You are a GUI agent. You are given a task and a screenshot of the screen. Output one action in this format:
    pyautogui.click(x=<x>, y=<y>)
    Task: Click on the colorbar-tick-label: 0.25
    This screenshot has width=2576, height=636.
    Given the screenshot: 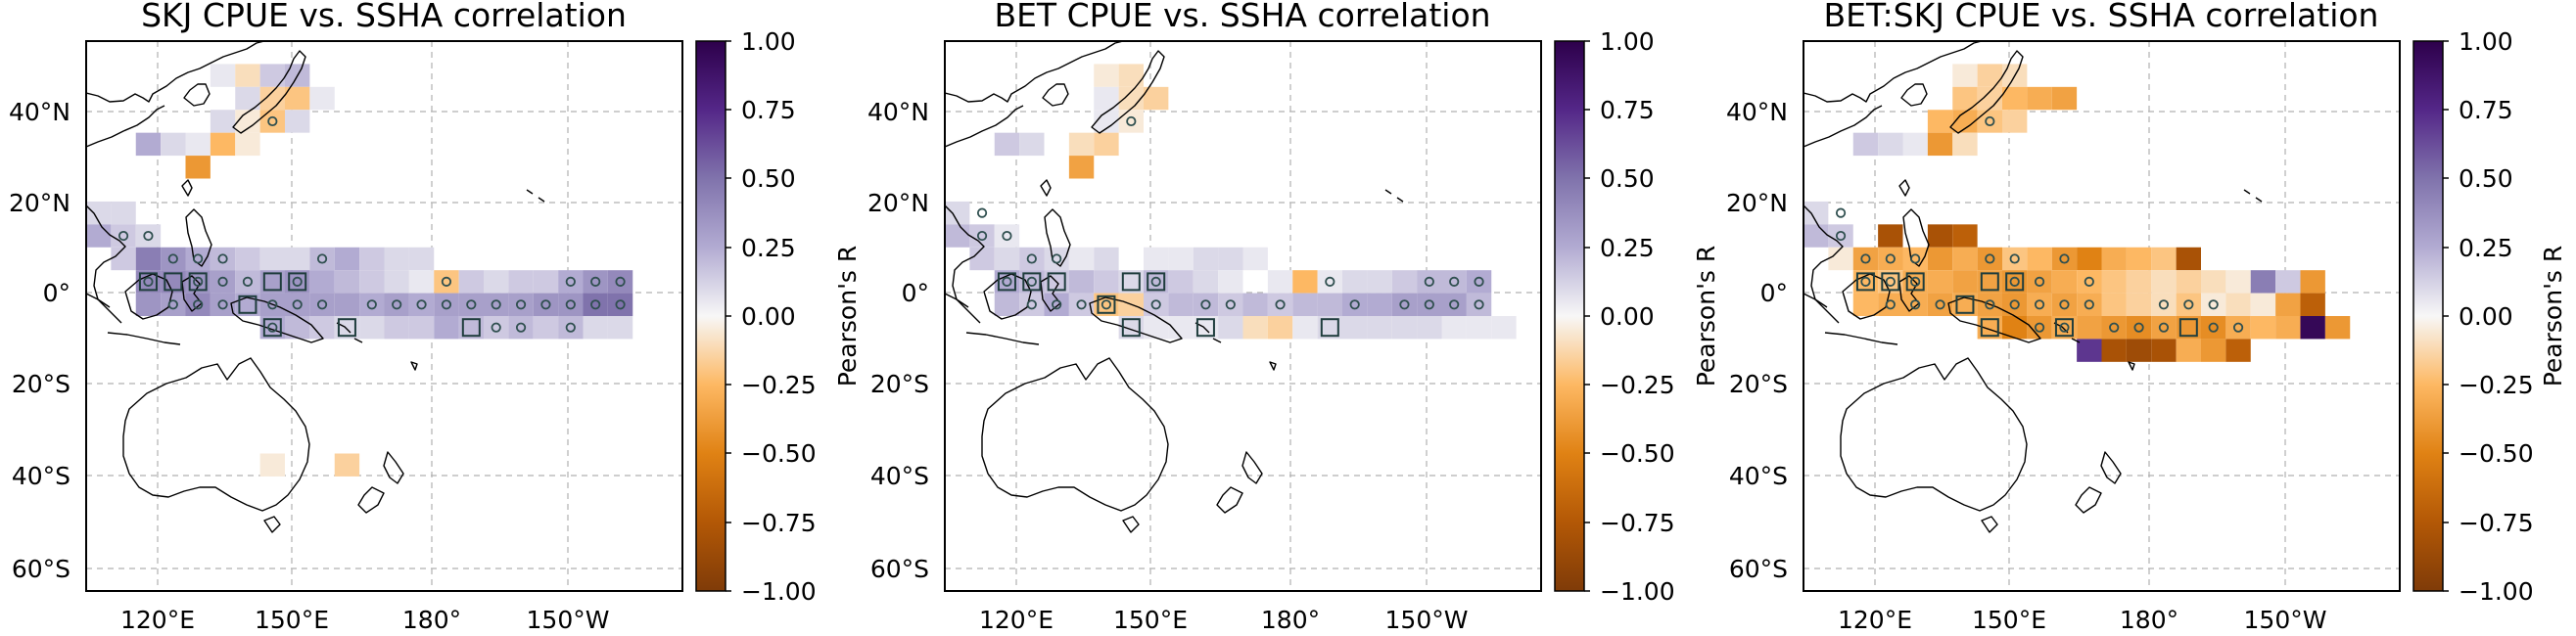 What is the action you would take?
    pyautogui.click(x=1627, y=248)
    